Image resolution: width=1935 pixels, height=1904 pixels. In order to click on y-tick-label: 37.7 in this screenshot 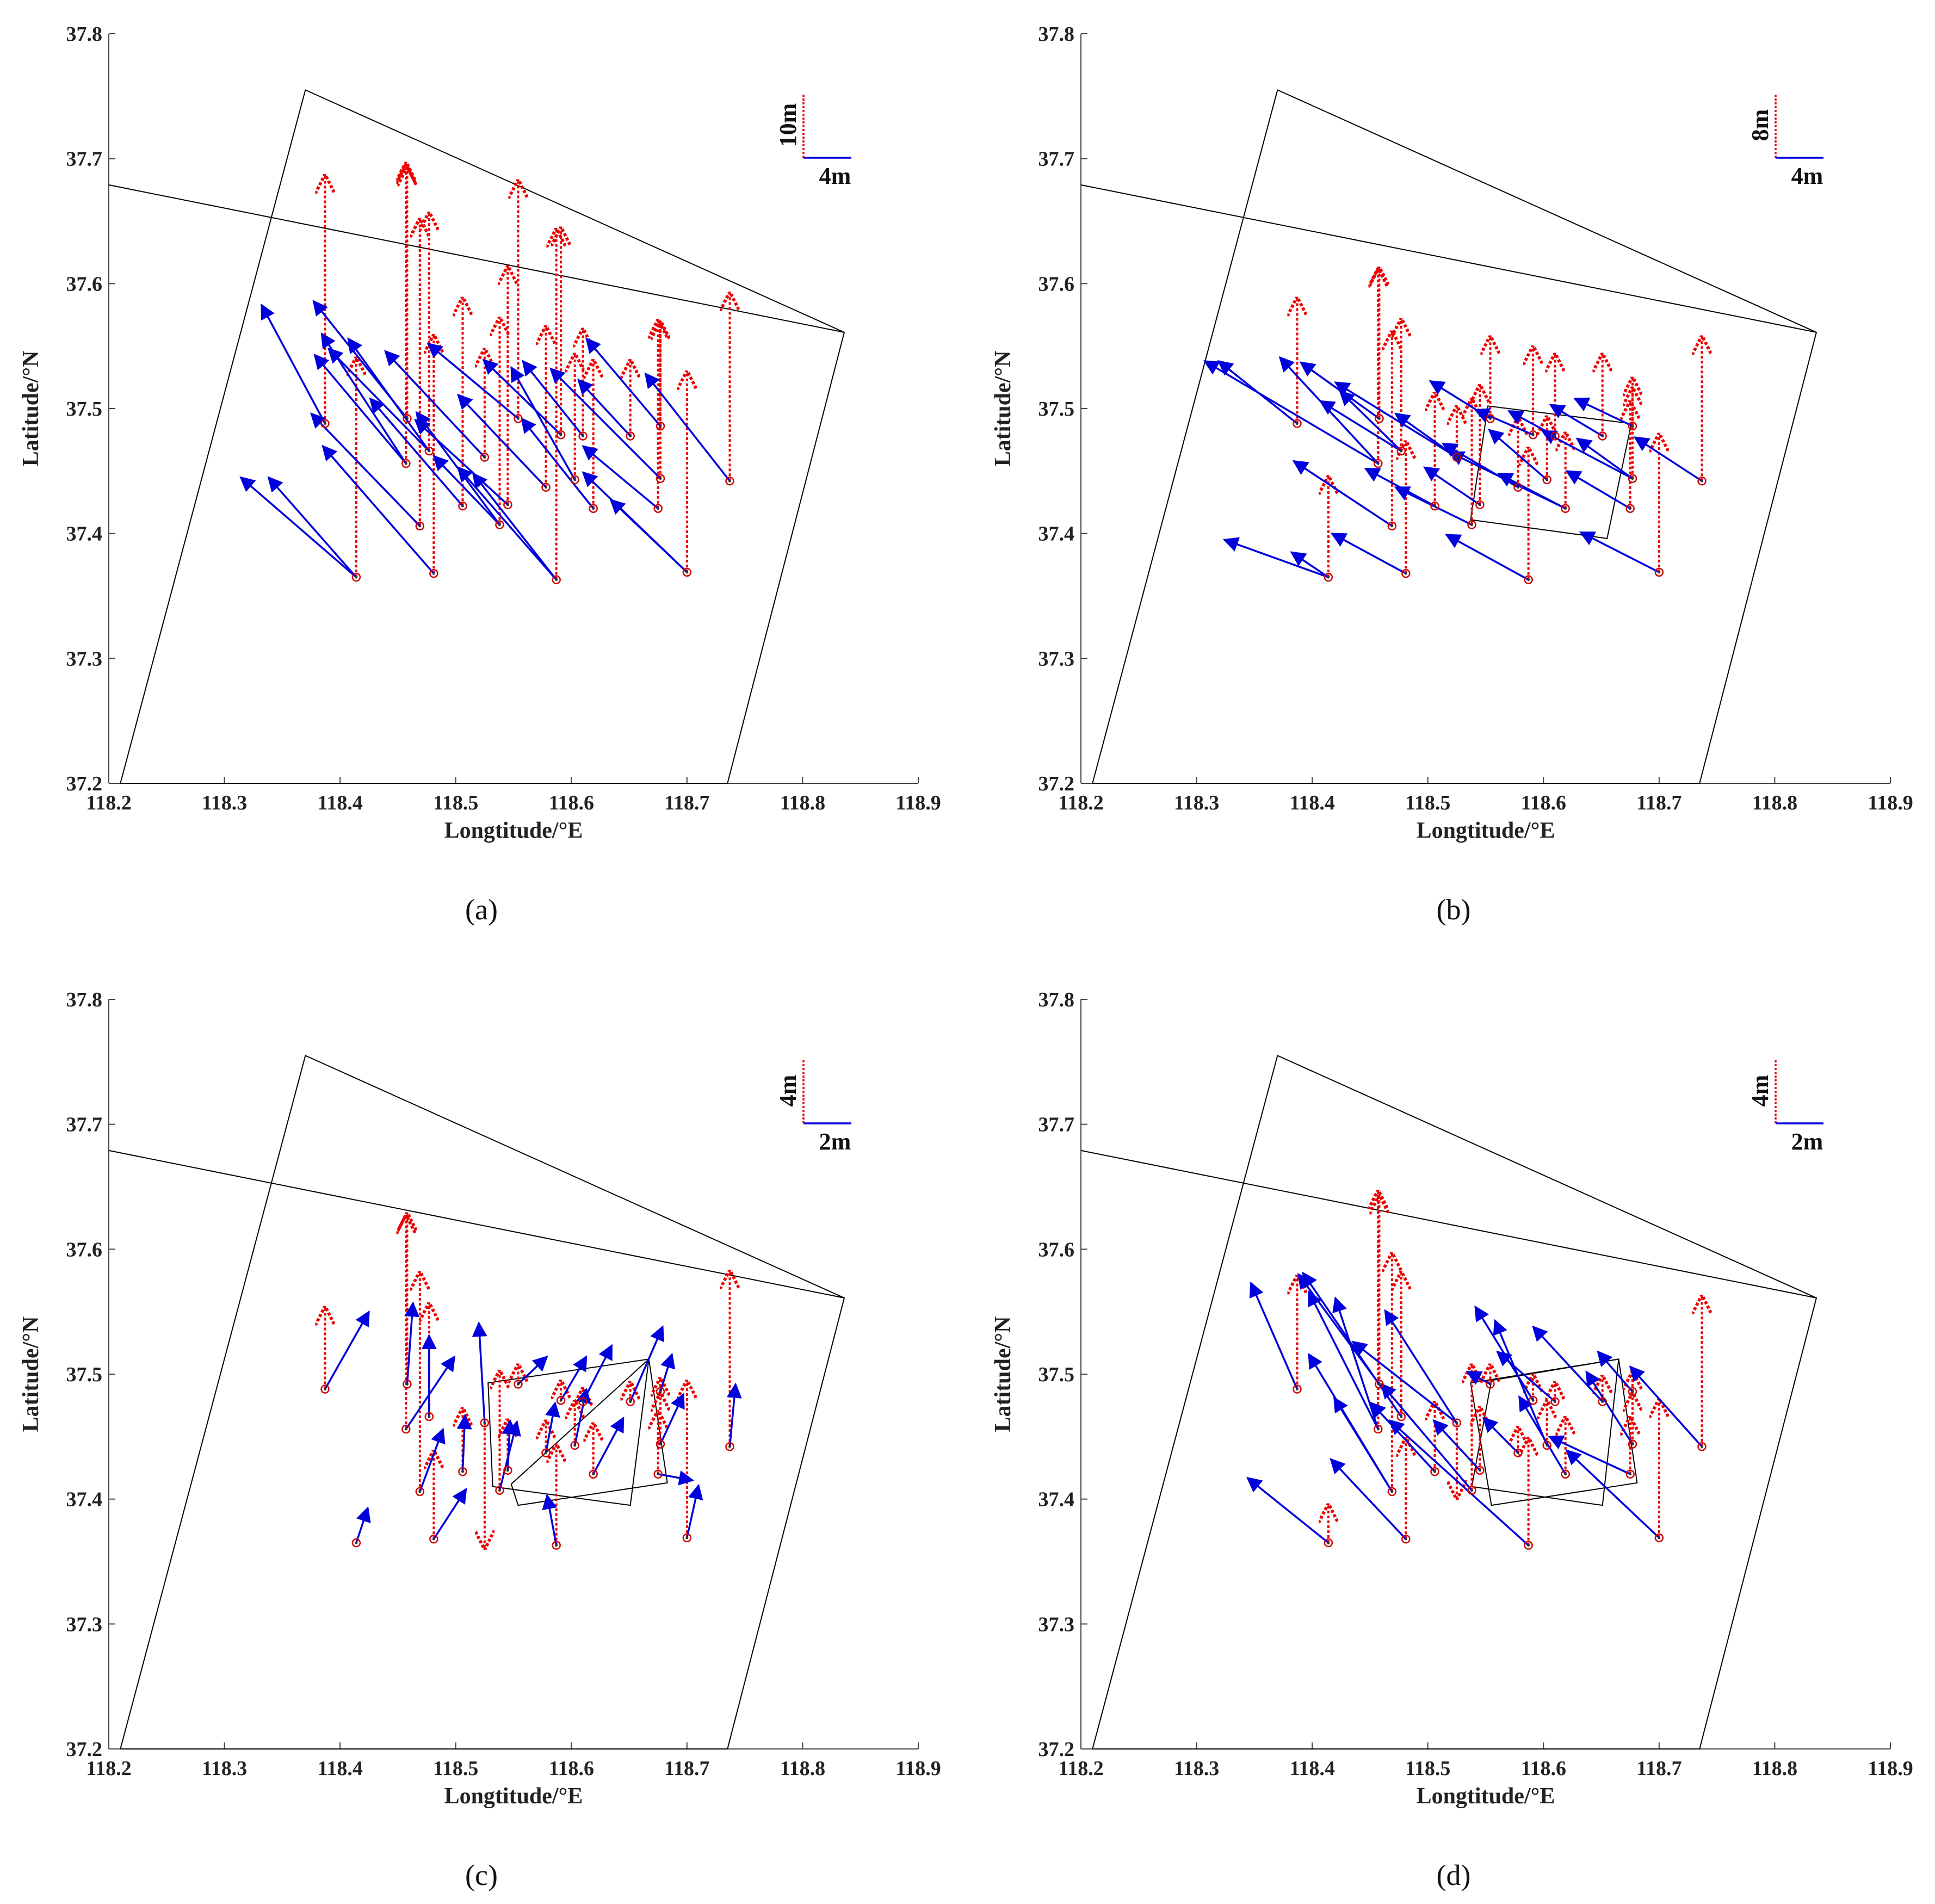, I will do `click(84, 159)`.